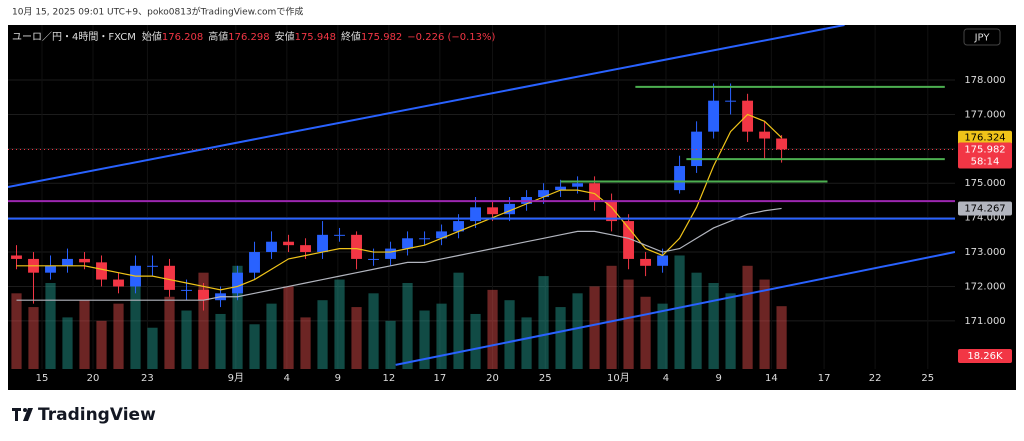 This screenshot has height=441, width=1024. What do you see at coordinates (618, 378) in the screenshot?
I see `x-tick-label: 10月` at bounding box center [618, 378].